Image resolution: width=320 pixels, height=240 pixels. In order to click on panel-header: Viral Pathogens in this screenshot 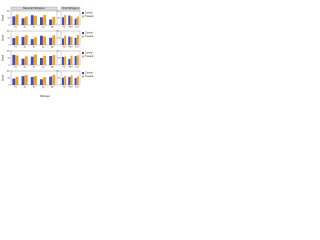, I will do `click(71, 8)`.